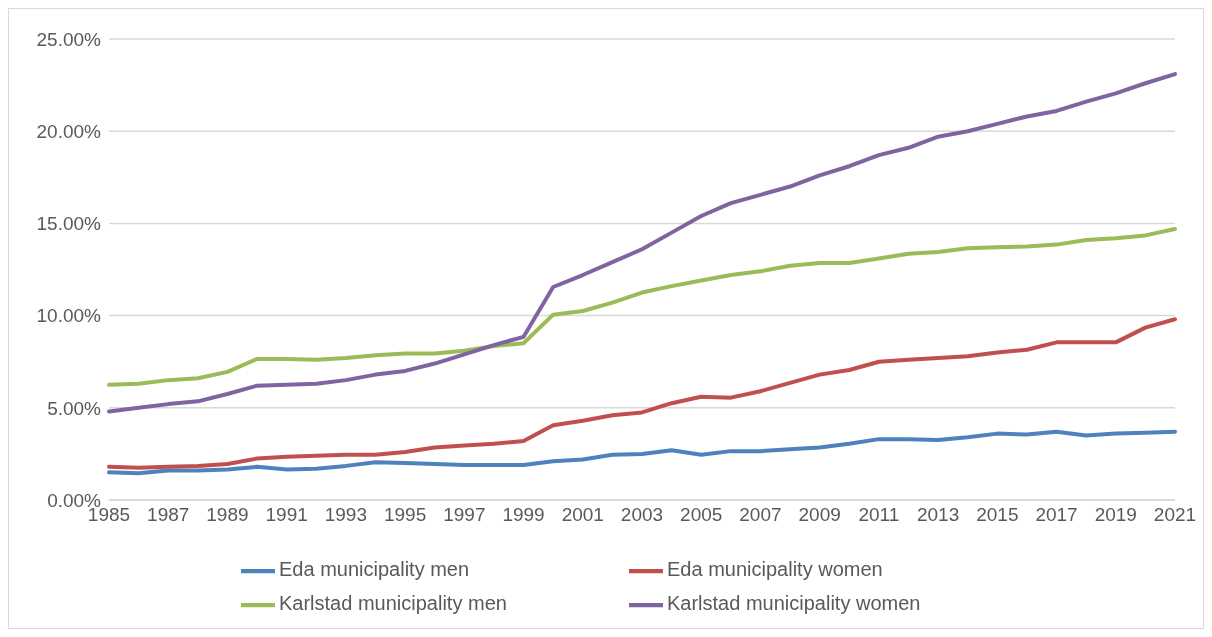 Image resolution: width=1212 pixels, height=637 pixels. I want to click on y-tick-label: 15.00%, so click(69, 224).